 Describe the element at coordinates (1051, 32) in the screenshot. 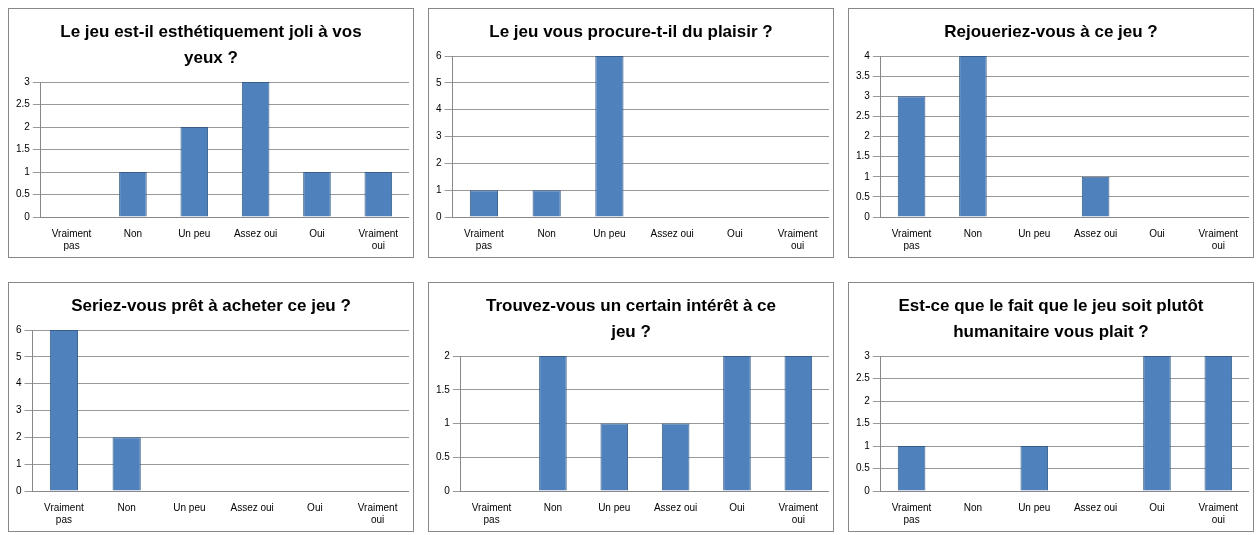

I see `chart-title: Rejoueriez-vous à ce jeu ?` at that location.